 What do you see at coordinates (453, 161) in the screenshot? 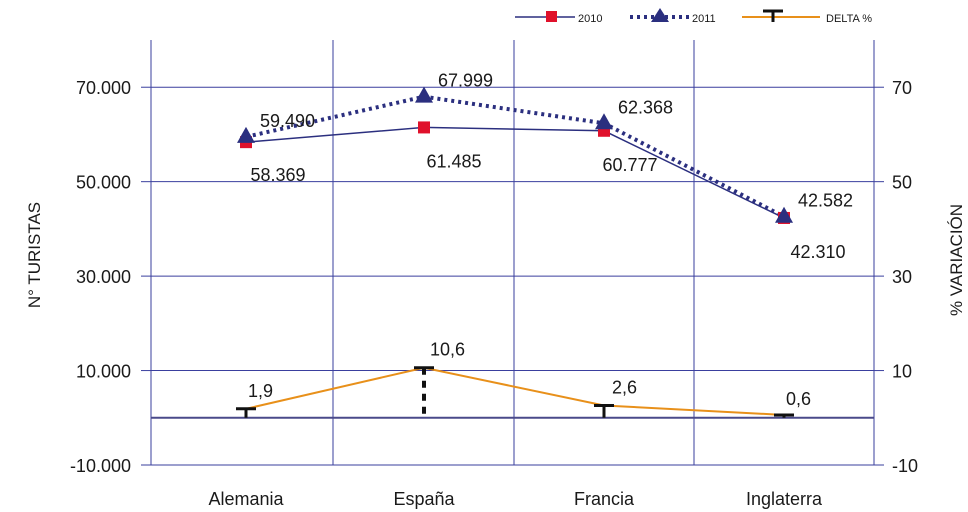
I see `data-label-2010-1: 61.485` at bounding box center [453, 161].